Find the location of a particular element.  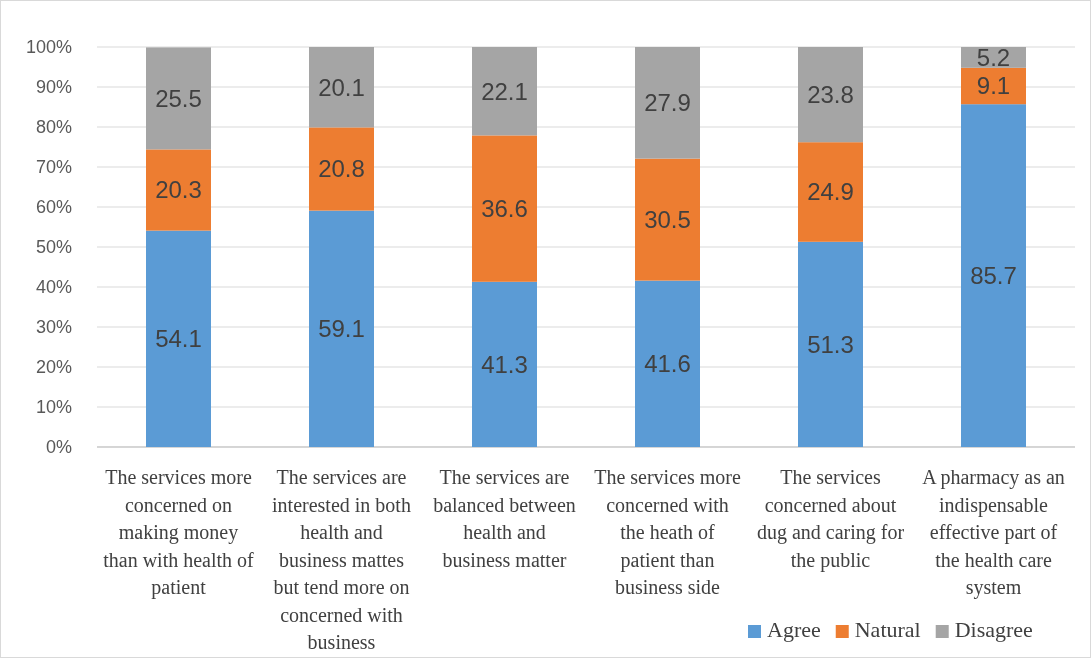

data-label: 20.3 is located at coordinates (178, 190).